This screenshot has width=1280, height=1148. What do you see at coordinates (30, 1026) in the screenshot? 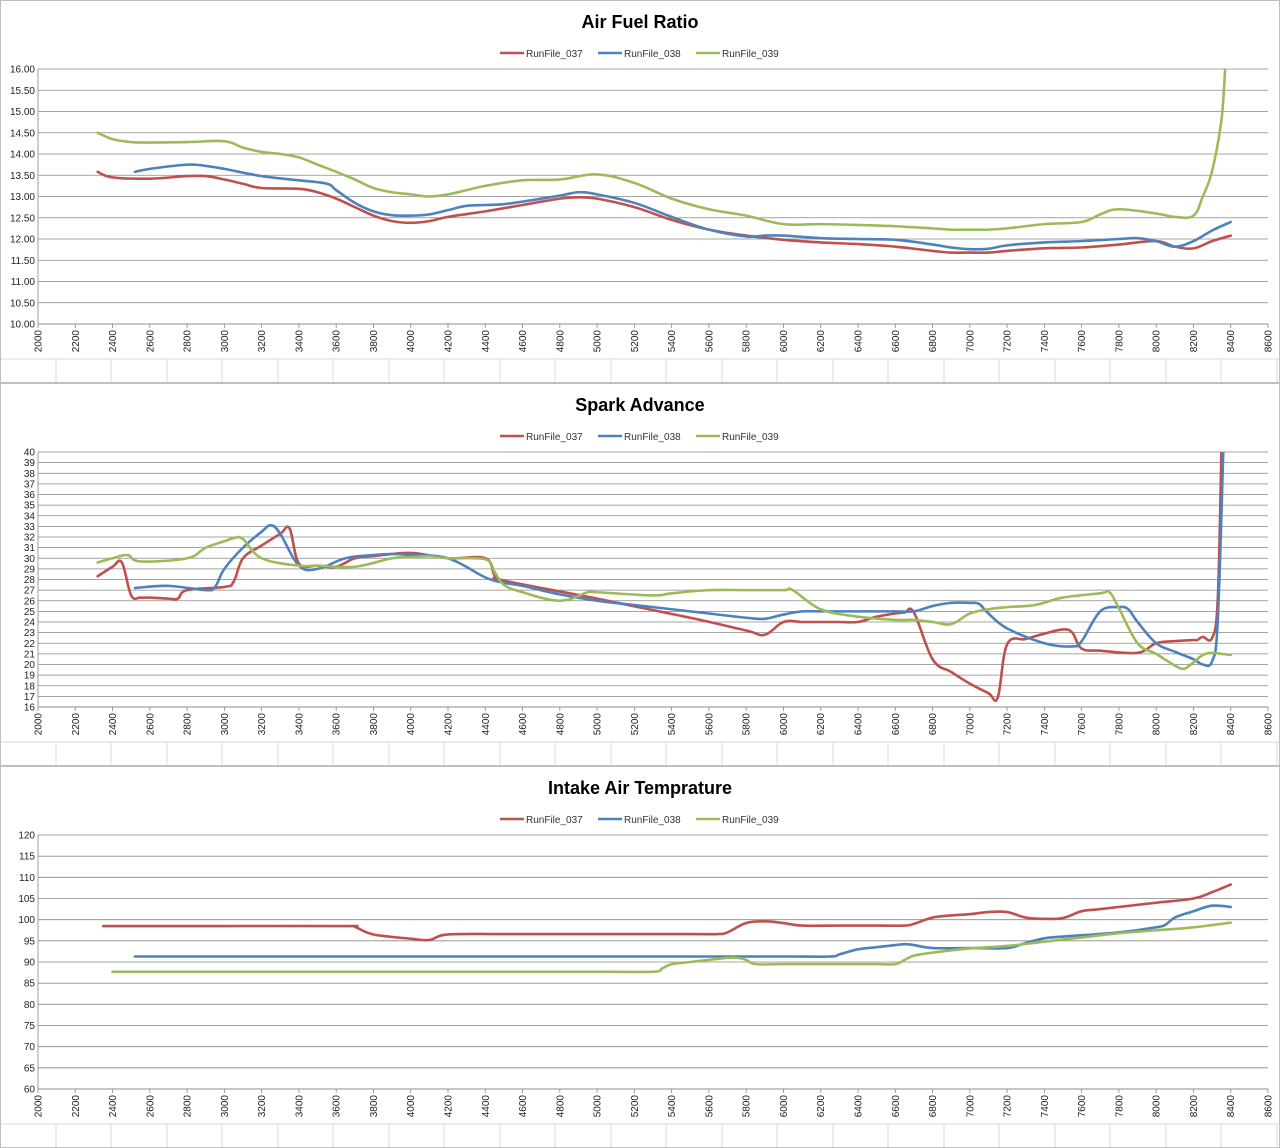
I see `y-tick-label: 75` at bounding box center [30, 1026].